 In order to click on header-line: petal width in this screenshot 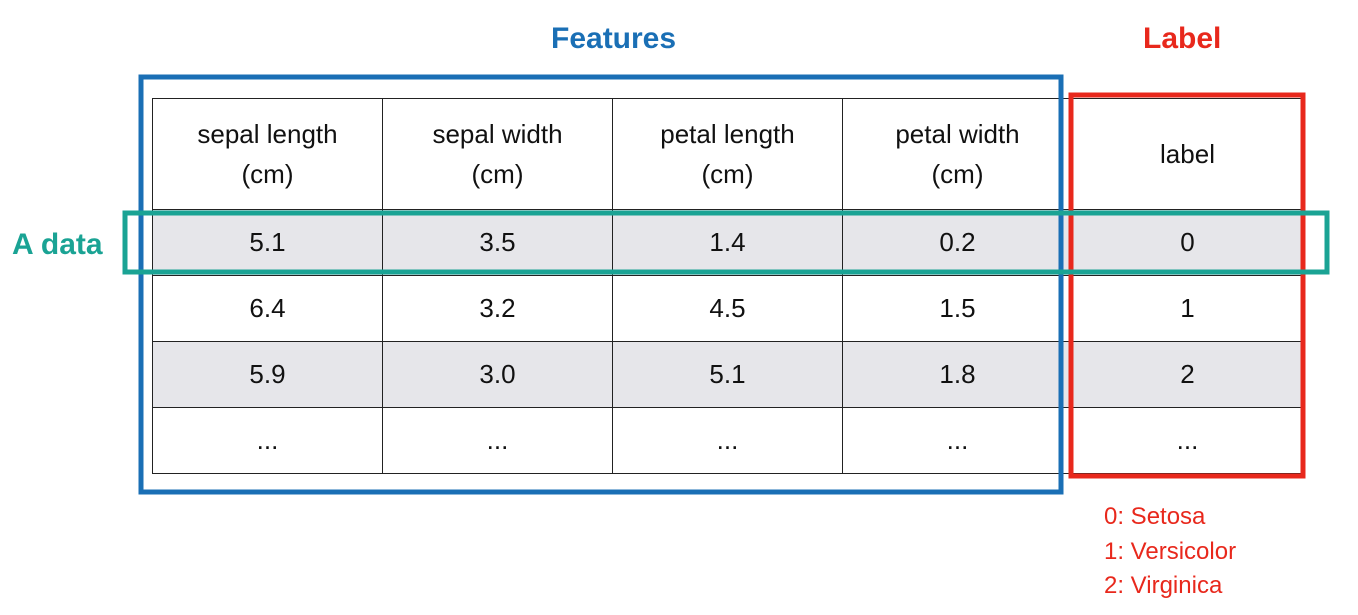, I will do `click(957, 134)`.